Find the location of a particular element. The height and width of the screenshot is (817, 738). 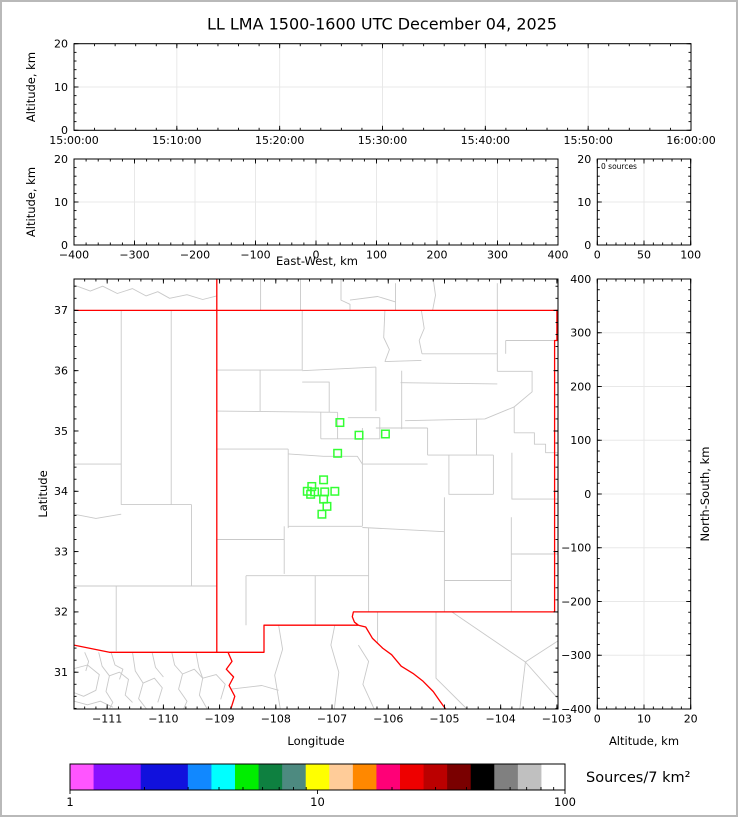

tick-label: 16:00:00 is located at coordinates (690, 140).